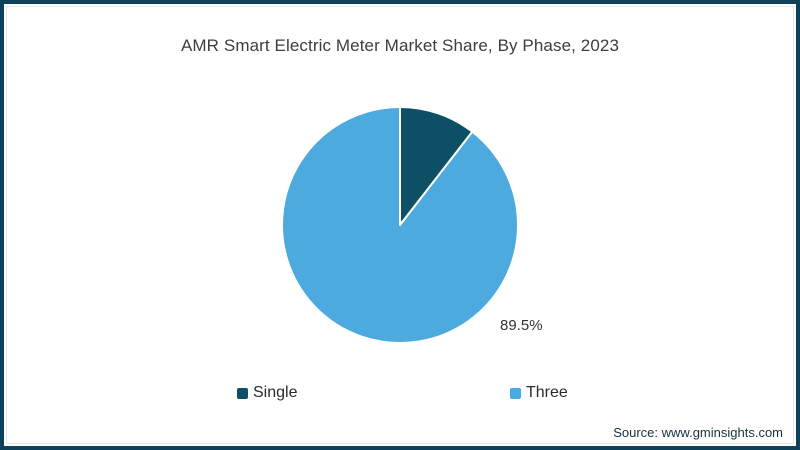  I want to click on legend-item-three: Three, so click(539, 393).